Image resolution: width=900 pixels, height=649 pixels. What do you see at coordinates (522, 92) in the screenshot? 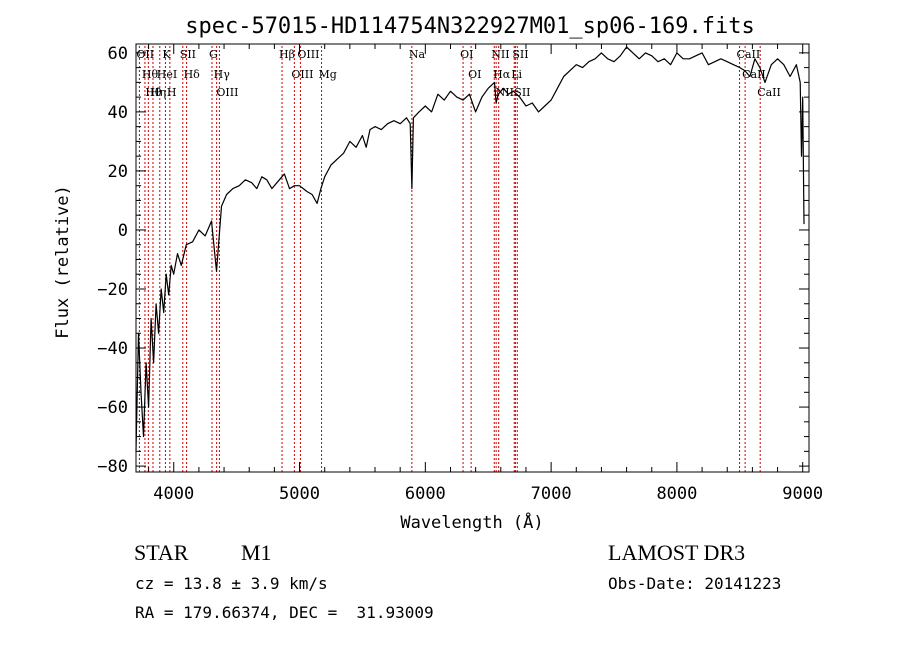
I see `line-label-24: SII` at bounding box center [522, 92].